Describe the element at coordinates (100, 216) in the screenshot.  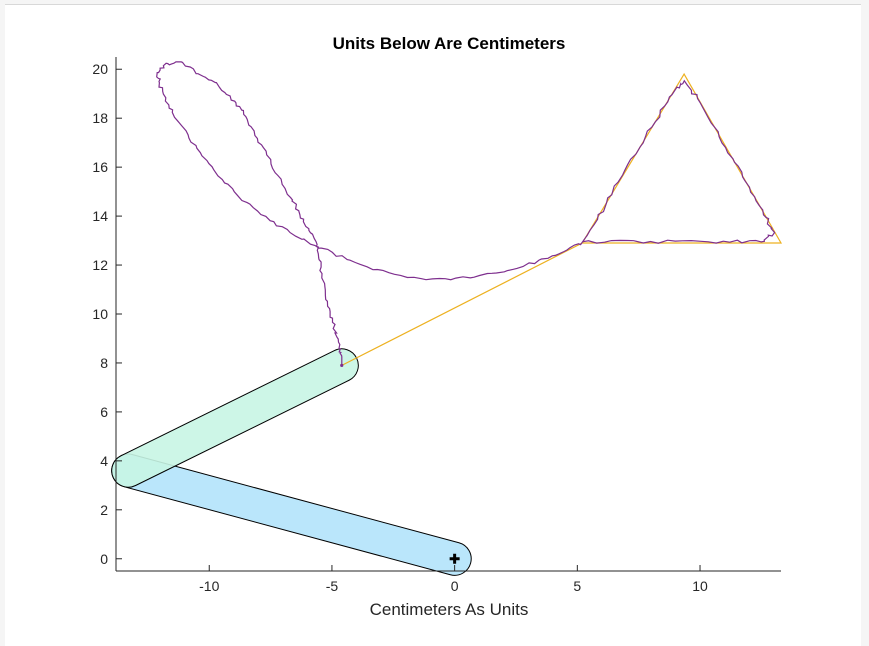
I see `y-tick-label: 14` at that location.